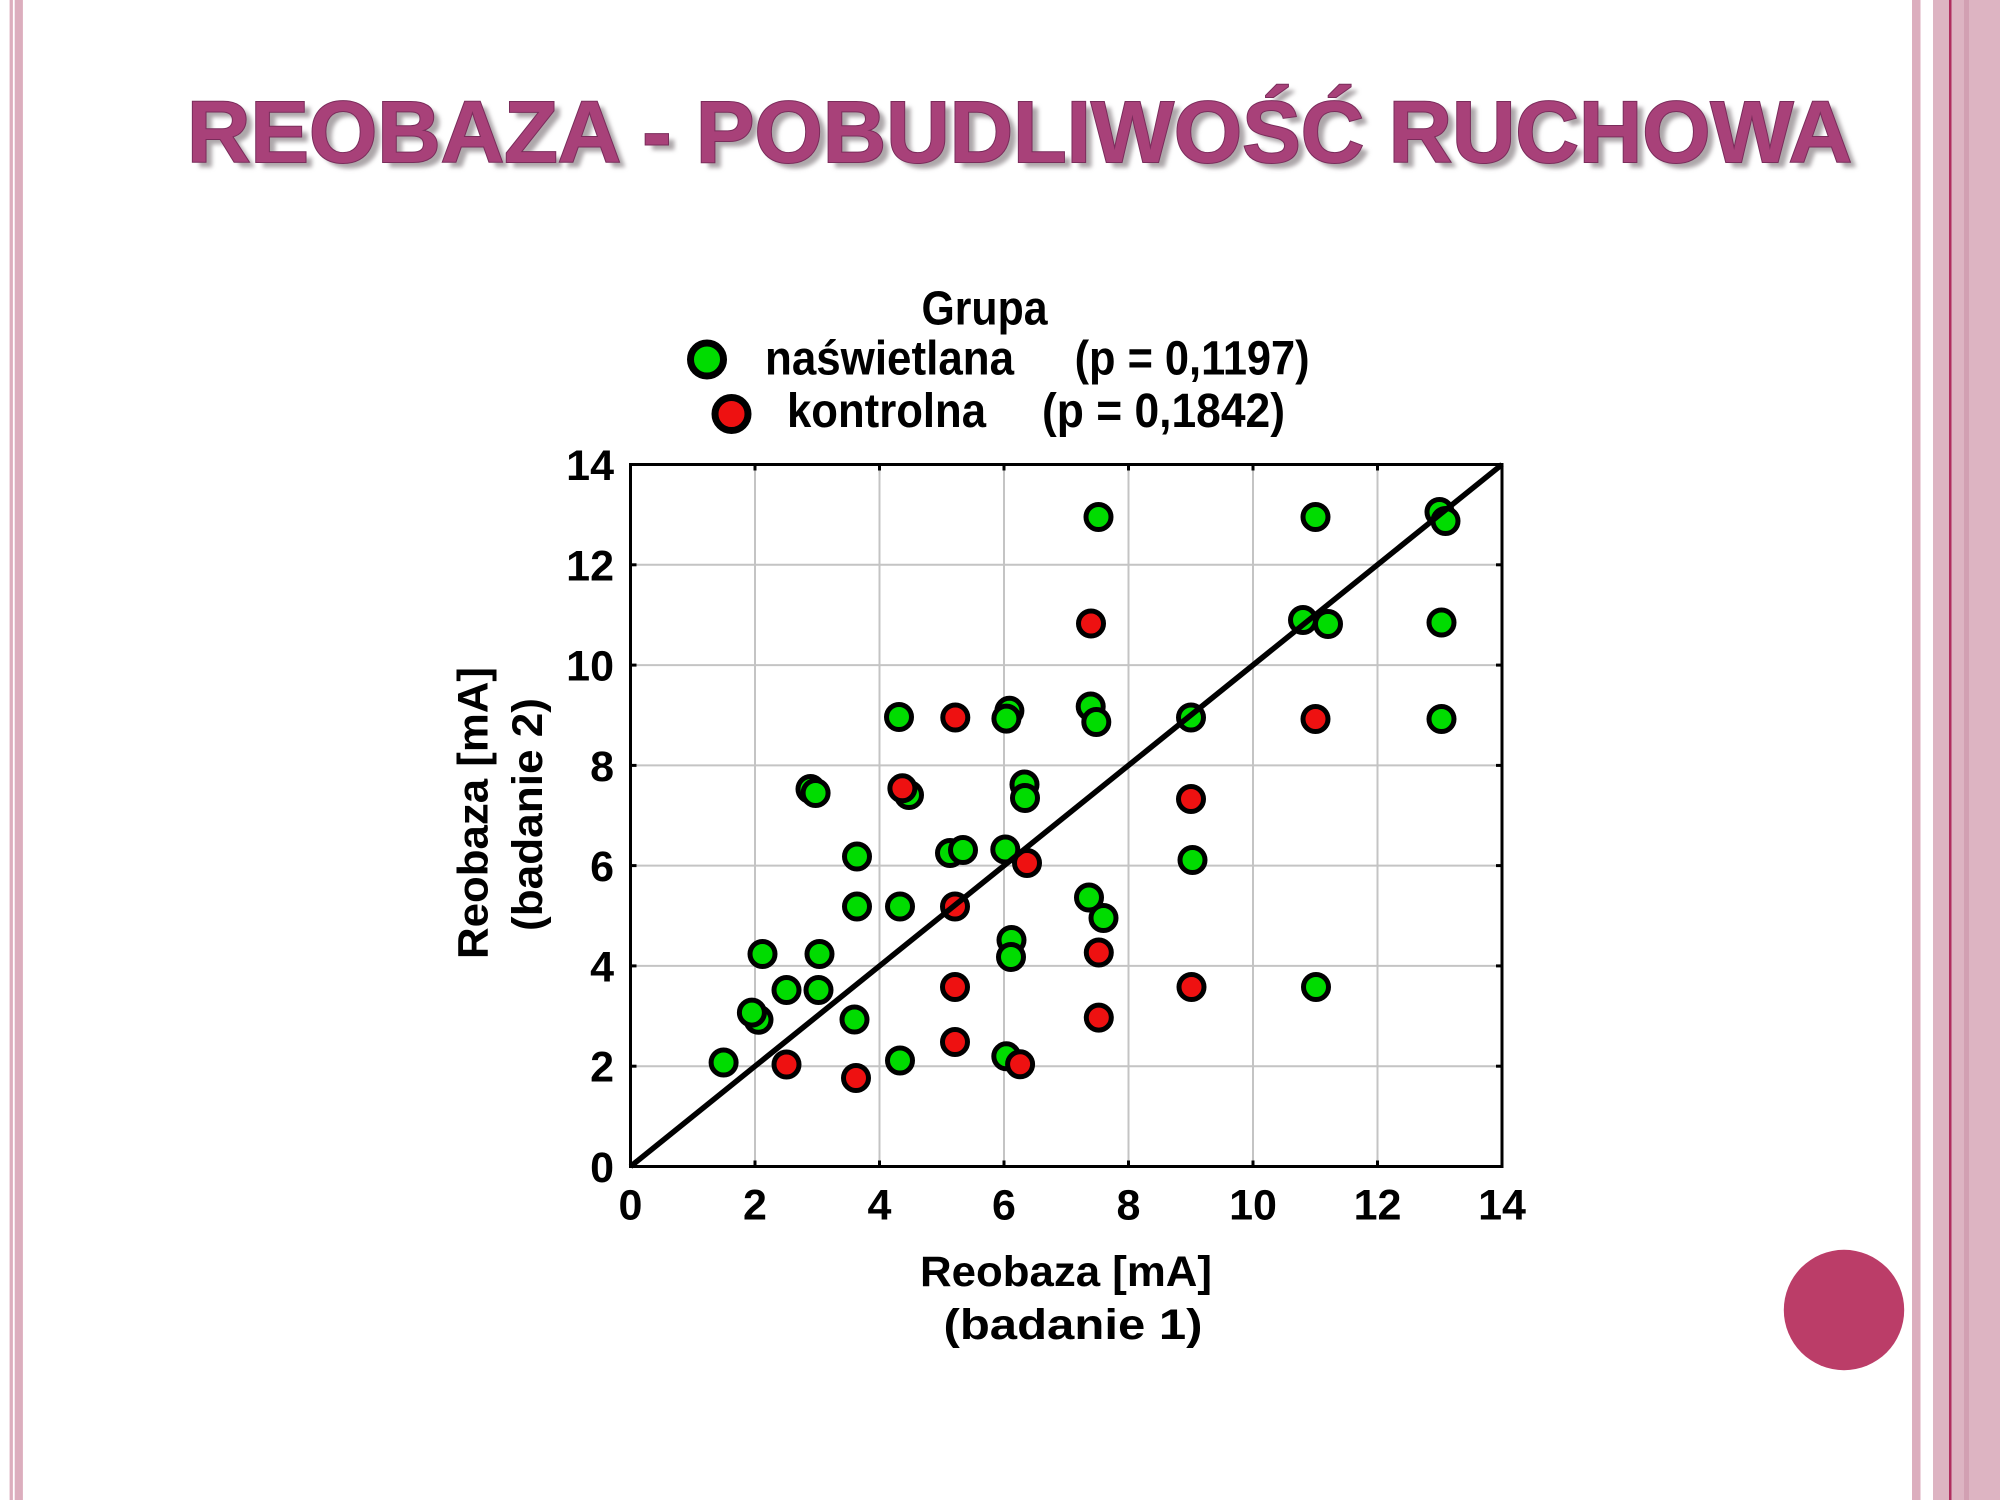 The height and width of the screenshot is (1500, 2000). Describe the element at coordinates (889, 359) in the screenshot. I see `svg-text: naświetlana` at that location.